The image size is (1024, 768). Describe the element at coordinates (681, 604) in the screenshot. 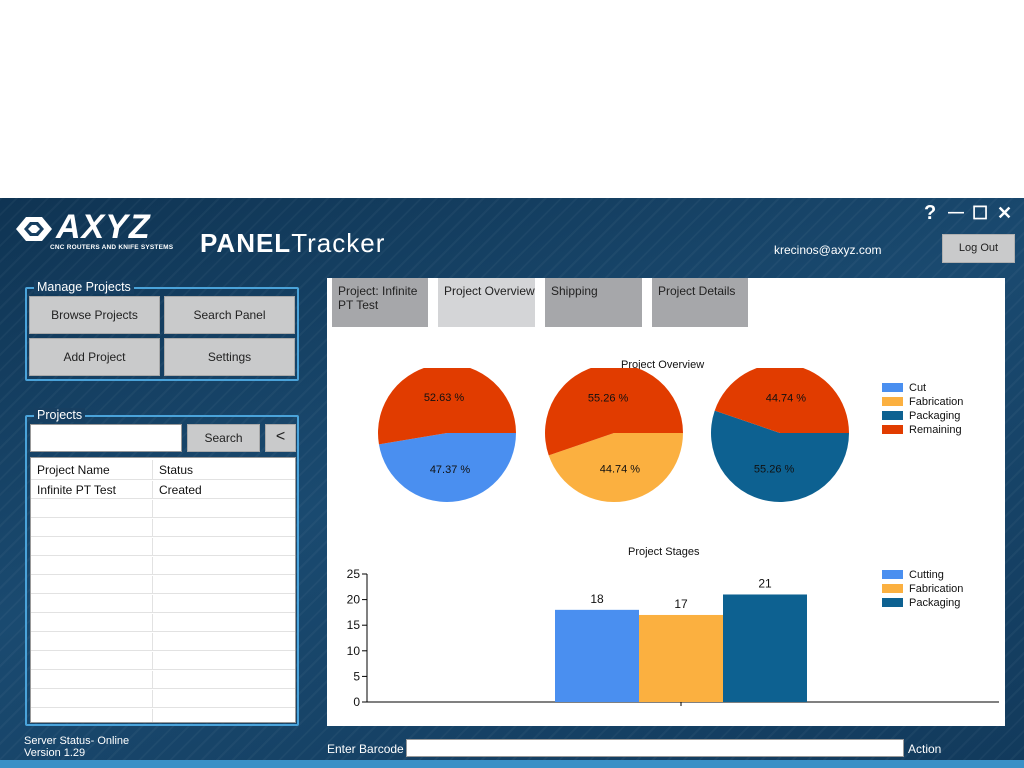

I see `bar-label-fabrication: 17` at that location.